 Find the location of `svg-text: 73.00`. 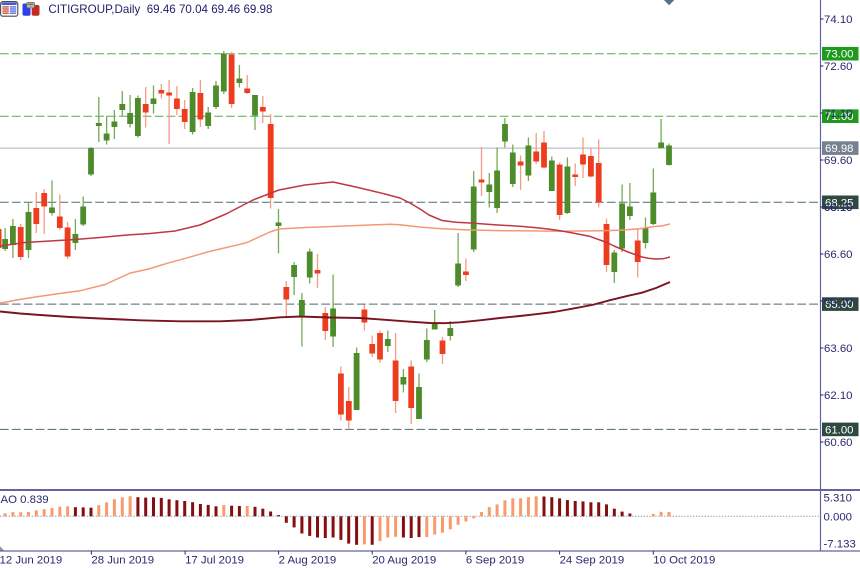

svg-text: 73.00 is located at coordinates (839, 55).